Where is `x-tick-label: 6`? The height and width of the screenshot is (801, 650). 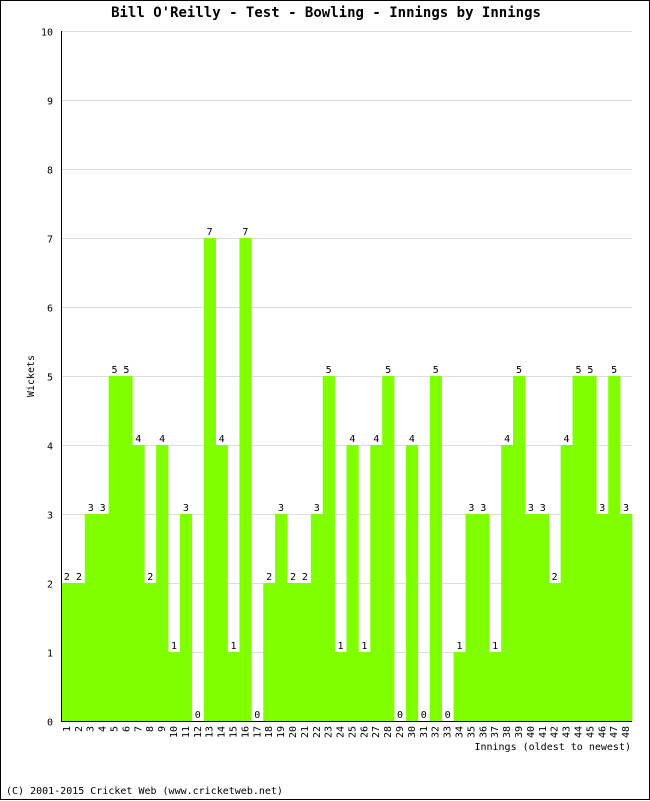
x-tick-label: 6 is located at coordinates (126, 729).